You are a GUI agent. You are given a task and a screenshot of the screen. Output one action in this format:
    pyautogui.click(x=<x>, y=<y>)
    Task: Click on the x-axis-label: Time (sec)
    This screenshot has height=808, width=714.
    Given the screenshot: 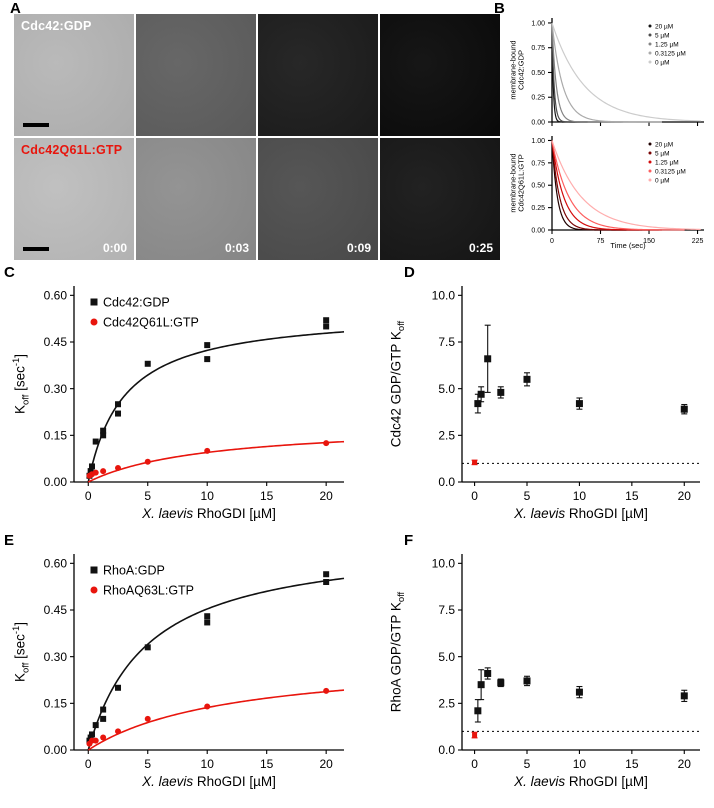 What is the action you would take?
    pyautogui.click(x=628, y=245)
    